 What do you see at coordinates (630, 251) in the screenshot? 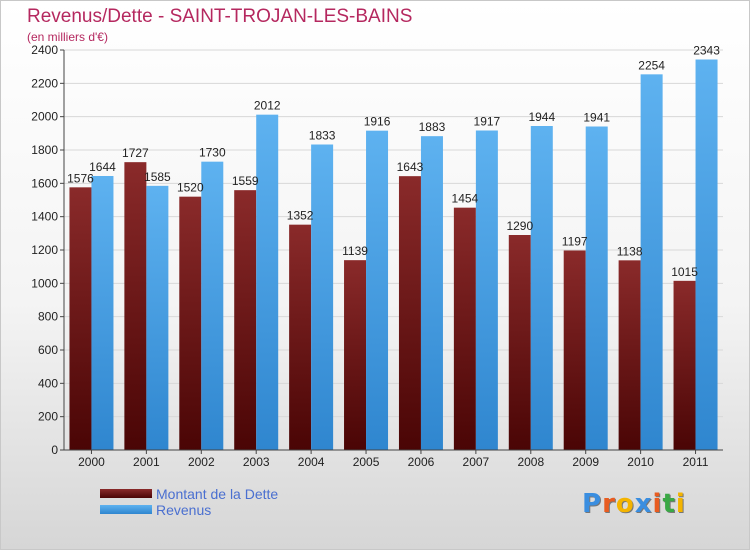
I see `data-label-dette: 1138` at bounding box center [630, 251].